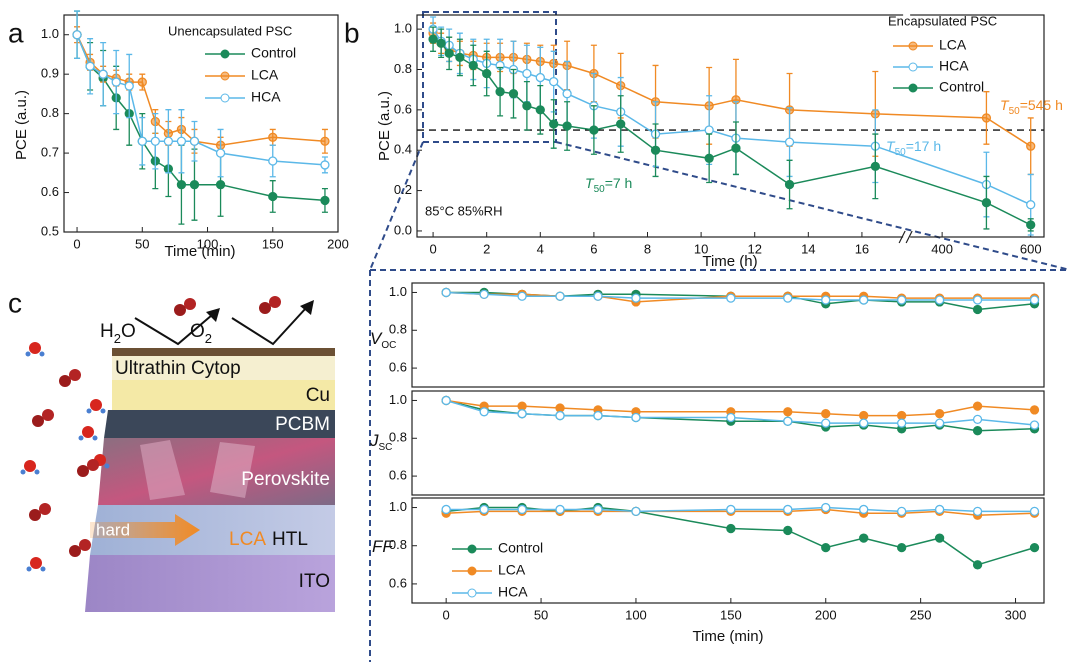 The width and height of the screenshot is (1074, 667). I want to click on layer-label: HTL, so click(290, 539).